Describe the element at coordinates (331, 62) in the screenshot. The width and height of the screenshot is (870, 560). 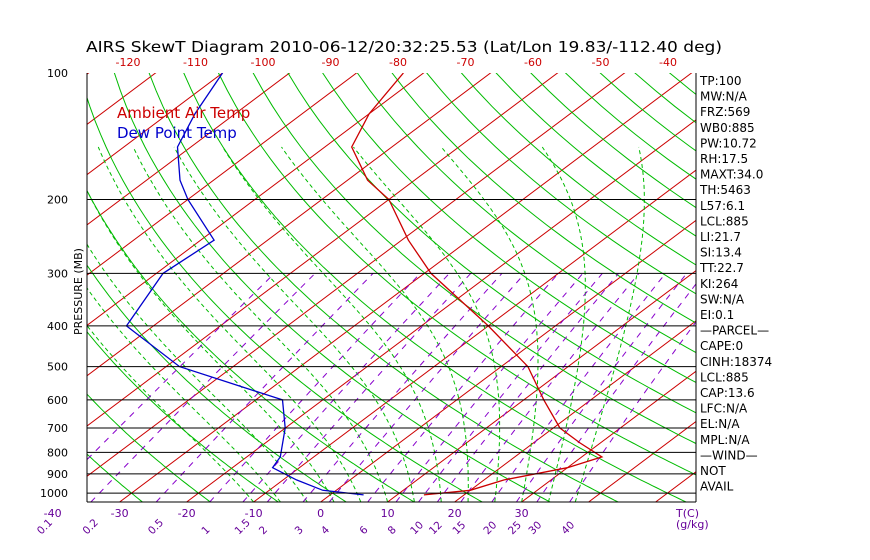
I see `top-temp-tick: -90` at that location.